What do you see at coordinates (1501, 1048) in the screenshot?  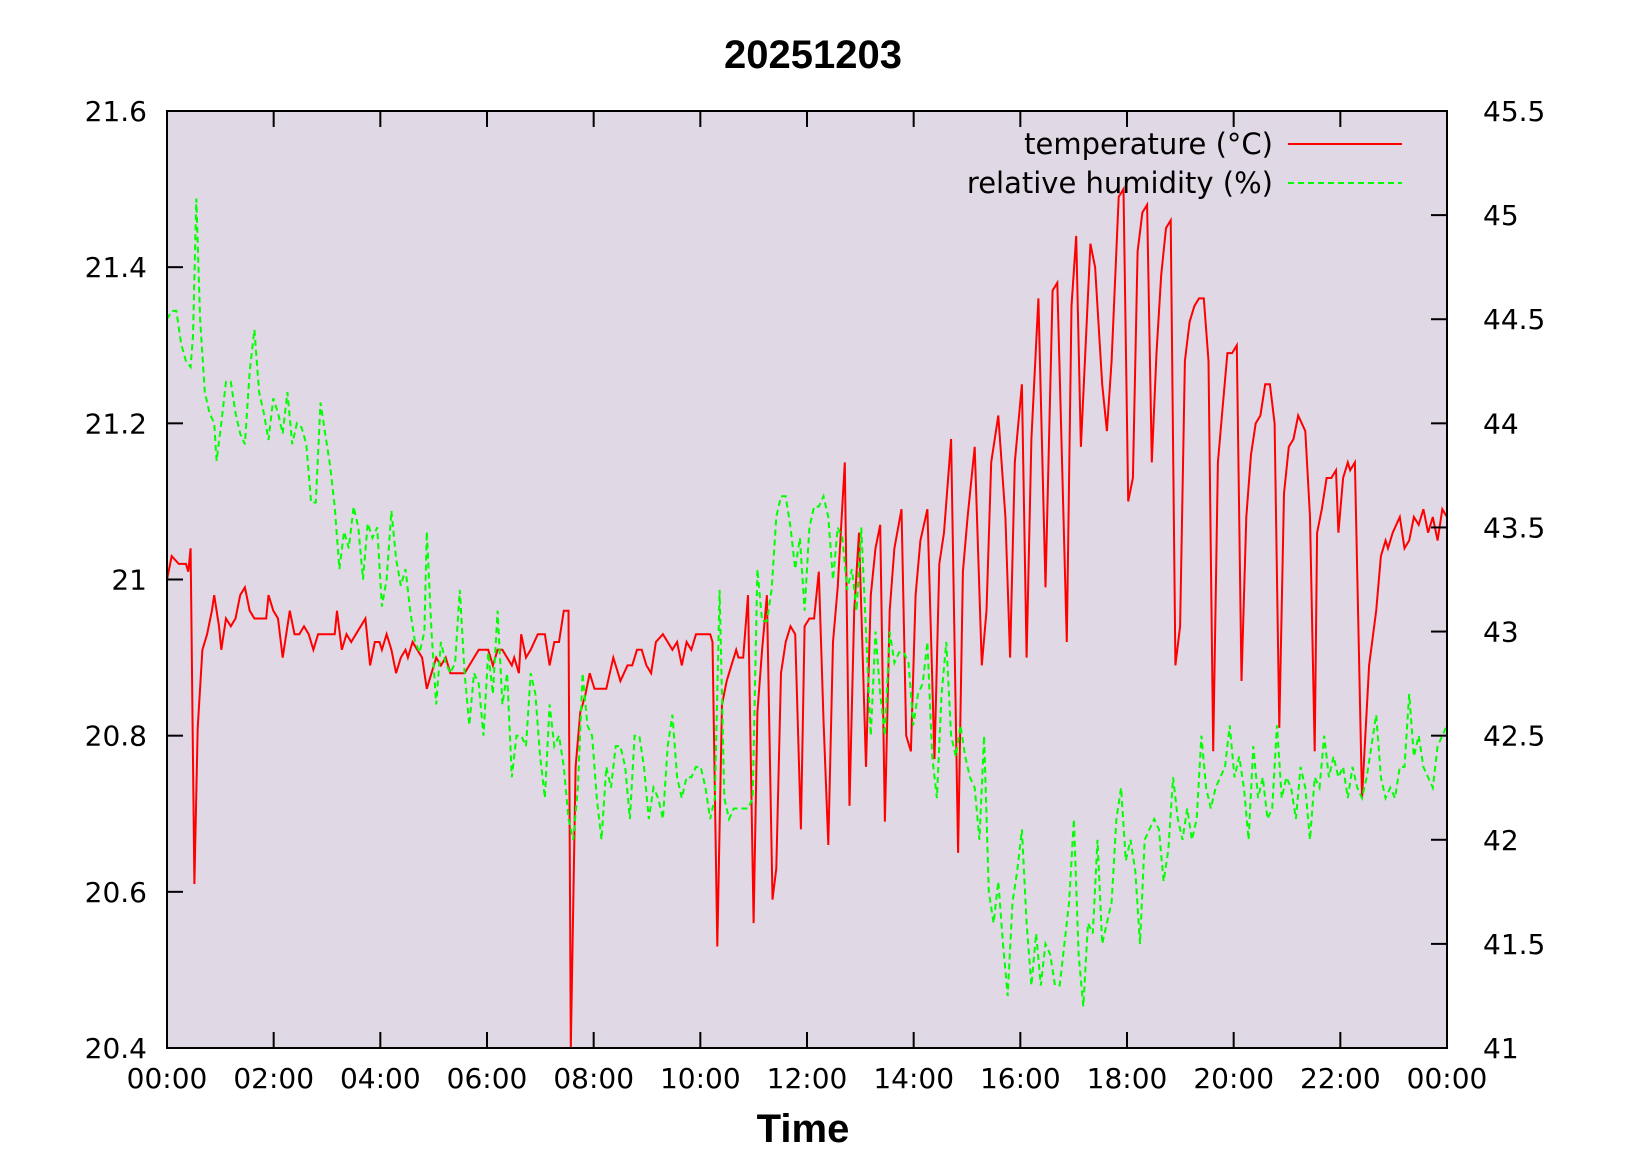 I see `y2-tick-label: 41` at bounding box center [1501, 1048].